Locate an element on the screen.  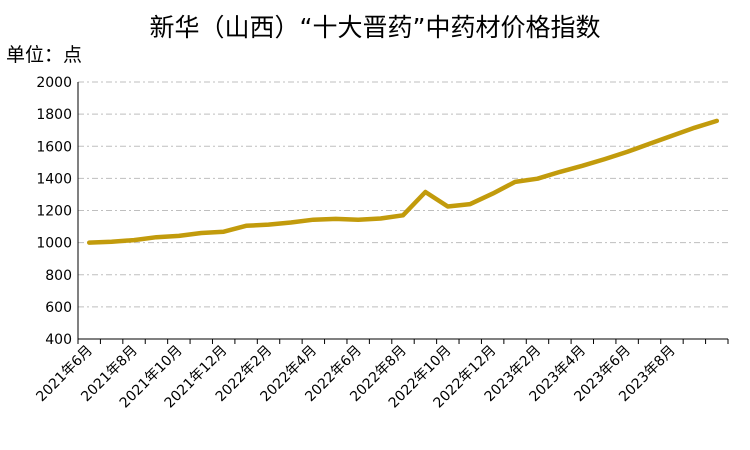
y-tick-label-1400: 1400 is located at coordinates (54, 179).